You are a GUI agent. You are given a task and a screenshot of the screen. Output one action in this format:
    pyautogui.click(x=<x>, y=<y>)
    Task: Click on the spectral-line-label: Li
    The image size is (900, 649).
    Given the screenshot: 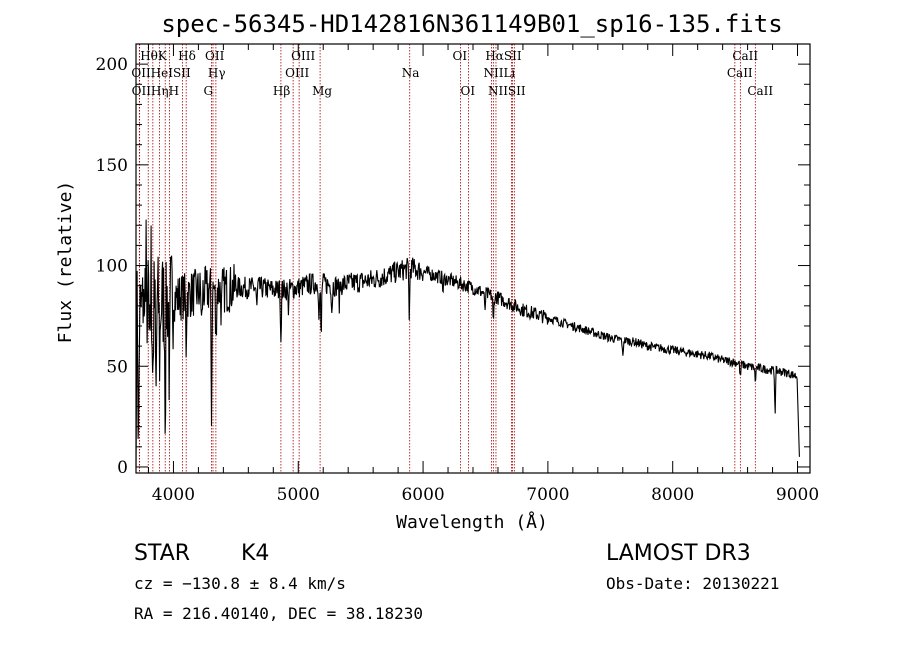 What is the action you would take?
    pyautogui.click(x=509, y=73)
    